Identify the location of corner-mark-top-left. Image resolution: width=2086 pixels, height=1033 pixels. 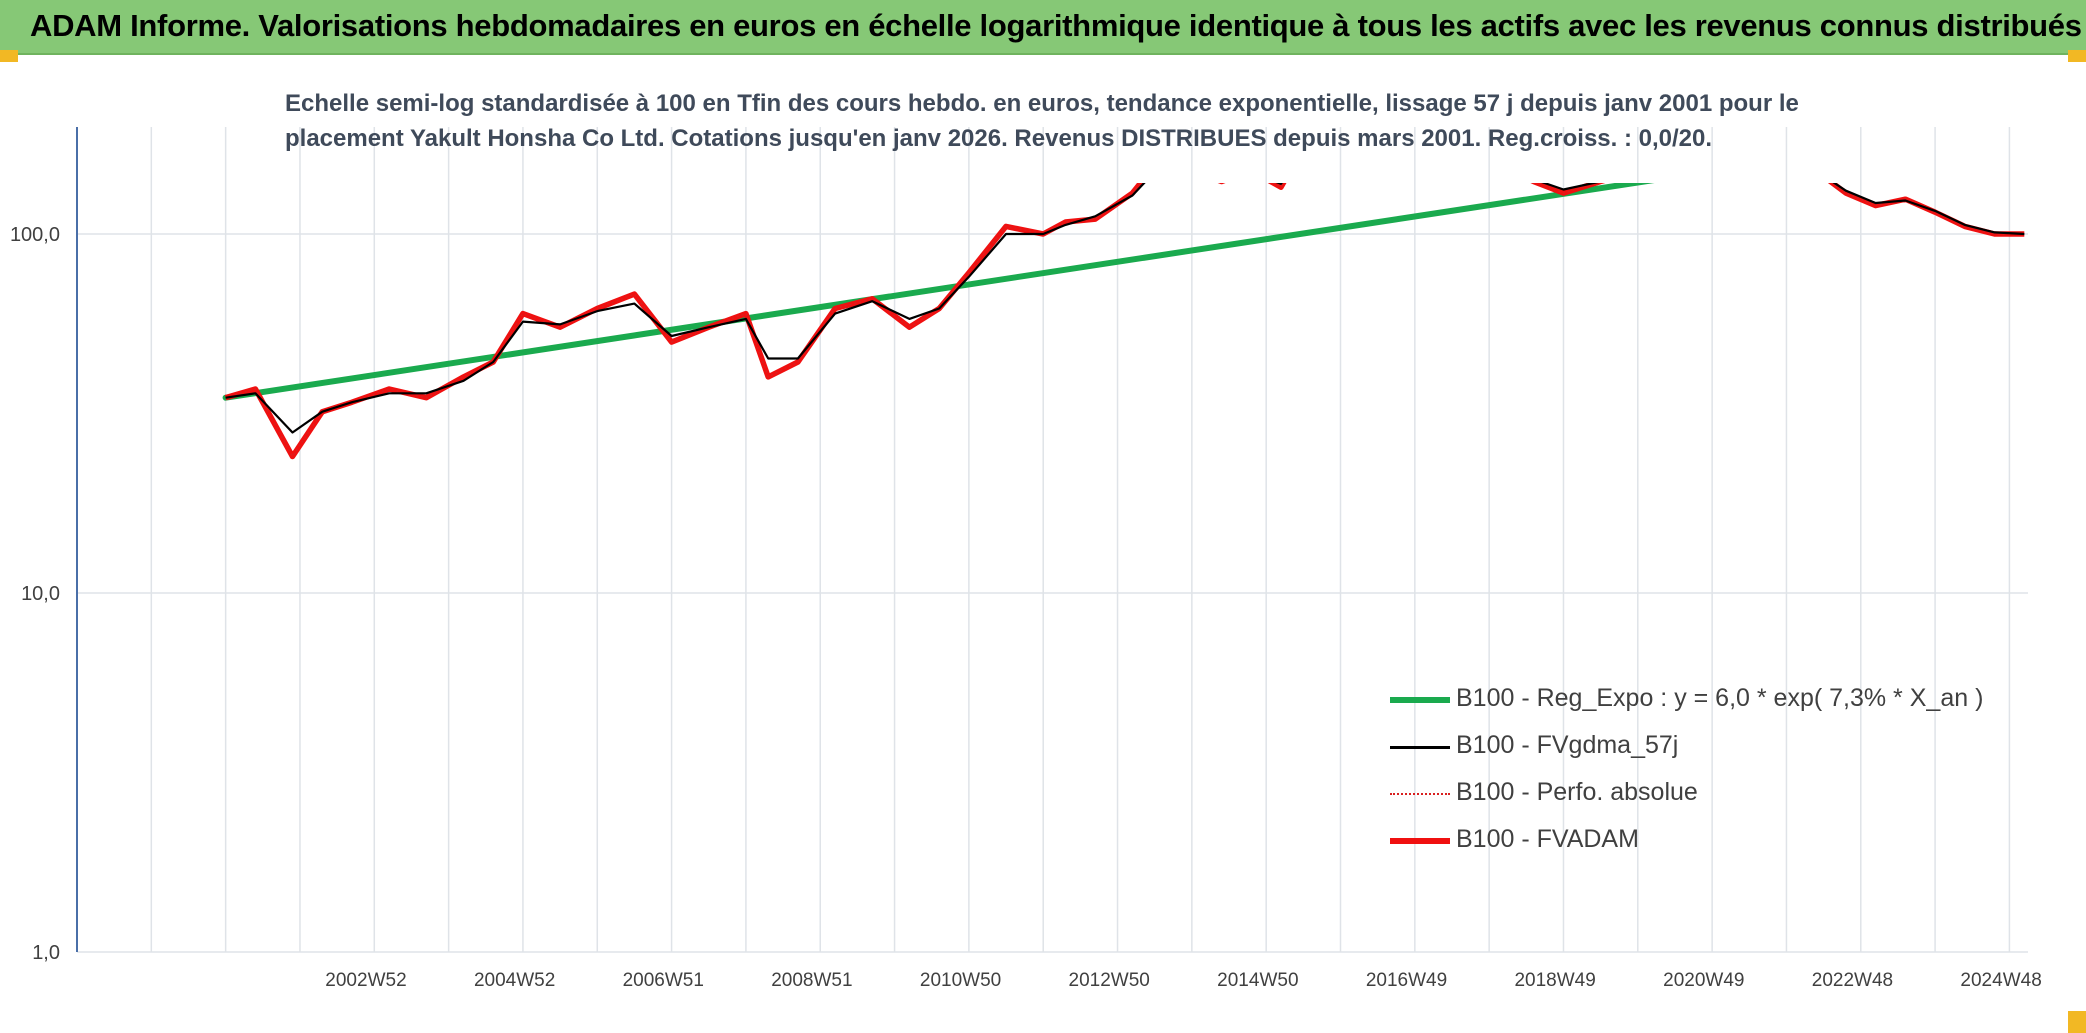
(9, 56).